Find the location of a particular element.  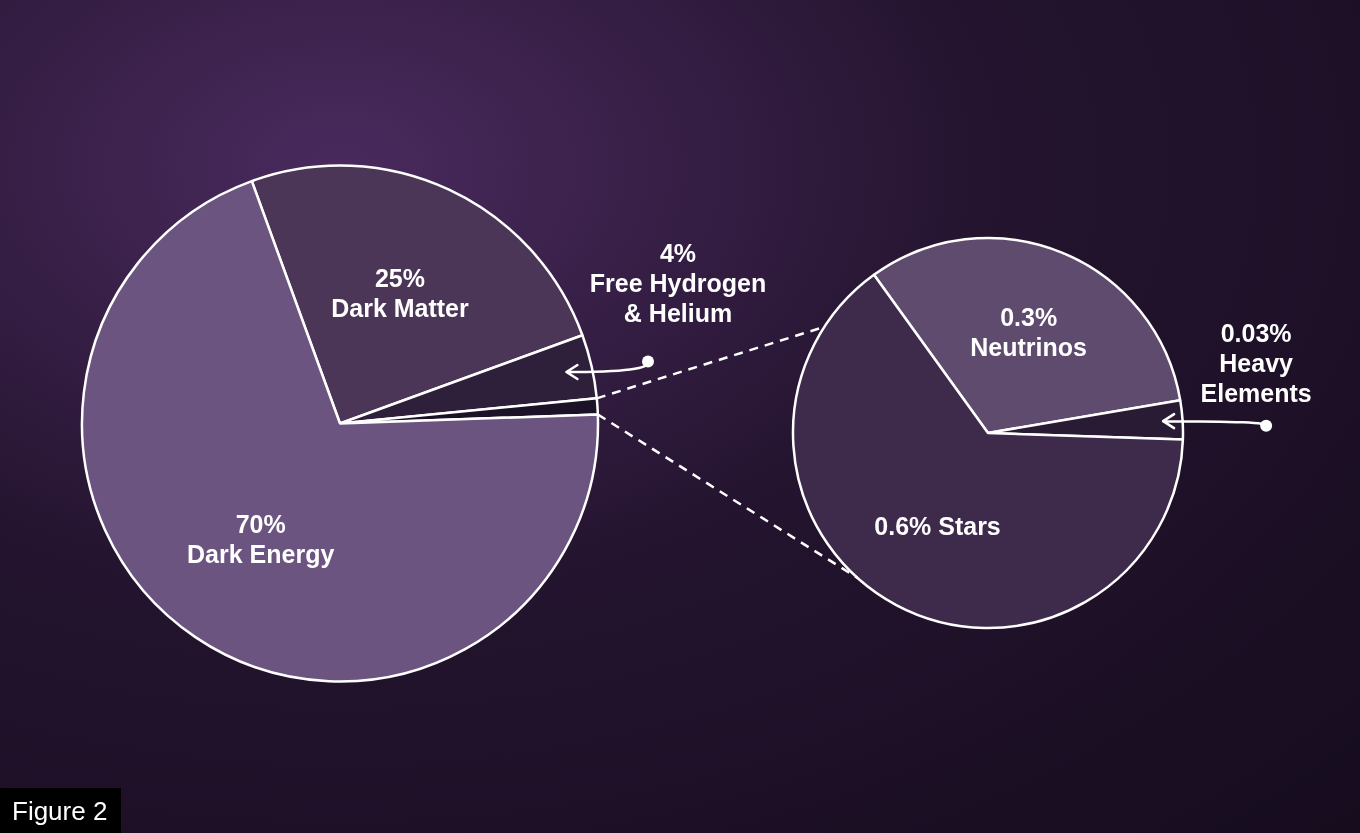

slice-label: Neutrinos is located at coordinates (1028, 346).